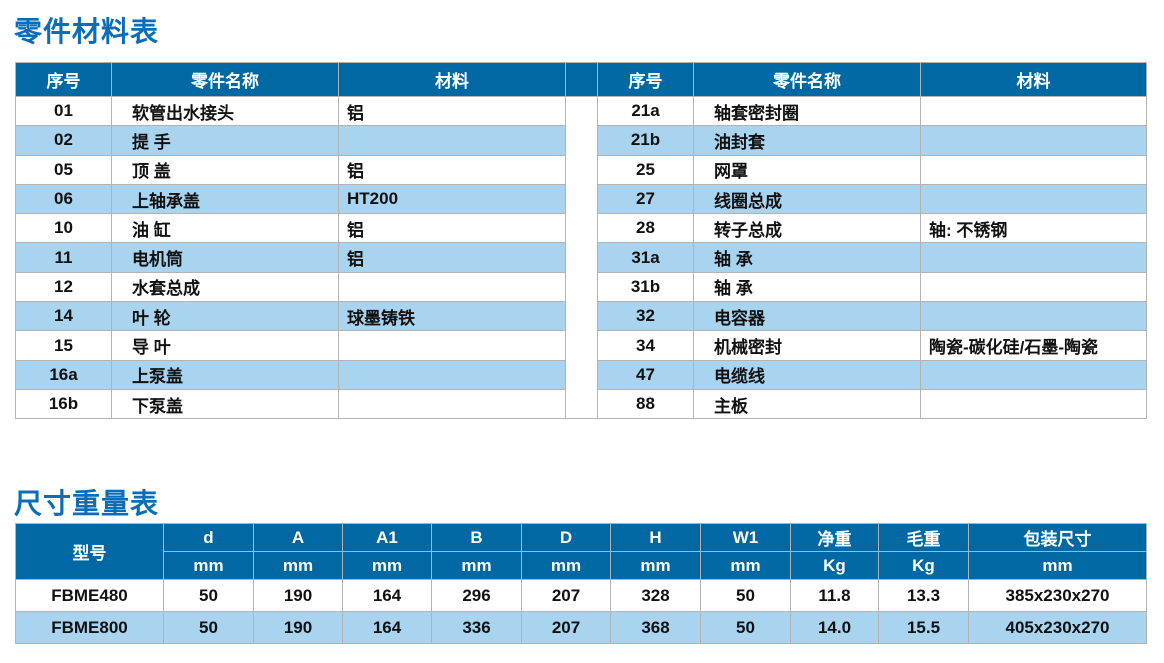 This screenshot has height=663, width=1164. I want to click on table-row: 14 叶 轮球墨铸铁 32 电容器, so click(581, 316).